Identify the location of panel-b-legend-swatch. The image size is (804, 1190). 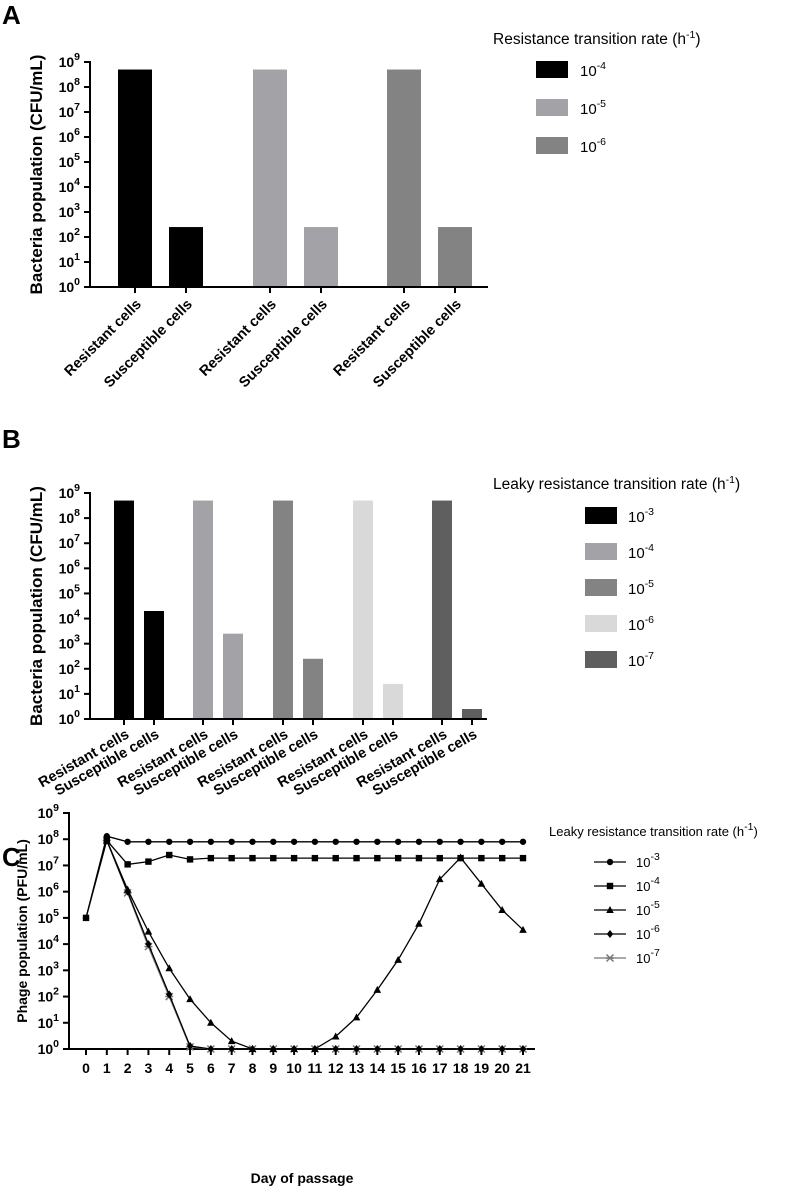
(601, 623).